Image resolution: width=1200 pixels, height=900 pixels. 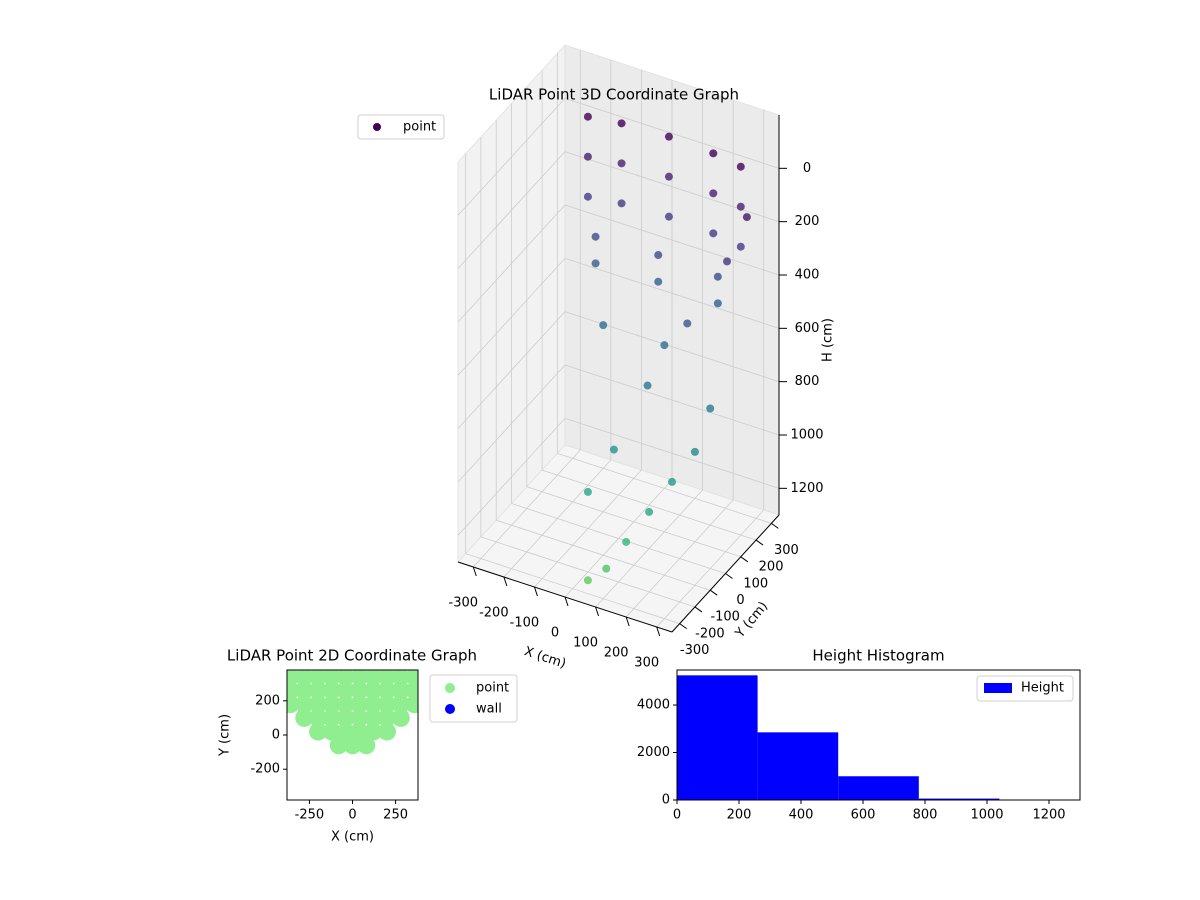 I want to click on z-tick-label: 800, so click(x=807, y=381).